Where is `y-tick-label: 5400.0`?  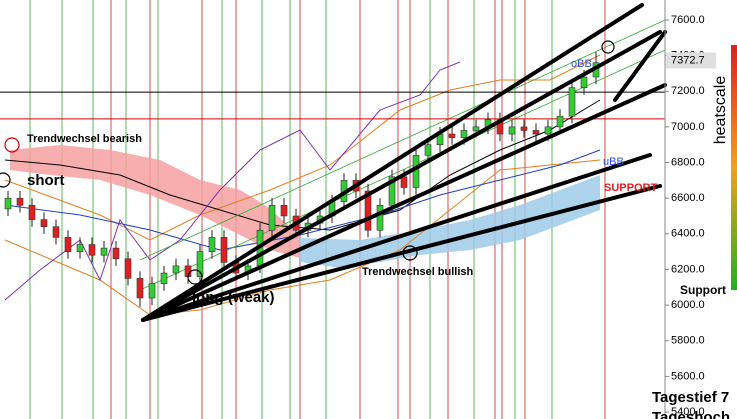
y-tick-label: 5400.0 is located at coordinates (688, 412).